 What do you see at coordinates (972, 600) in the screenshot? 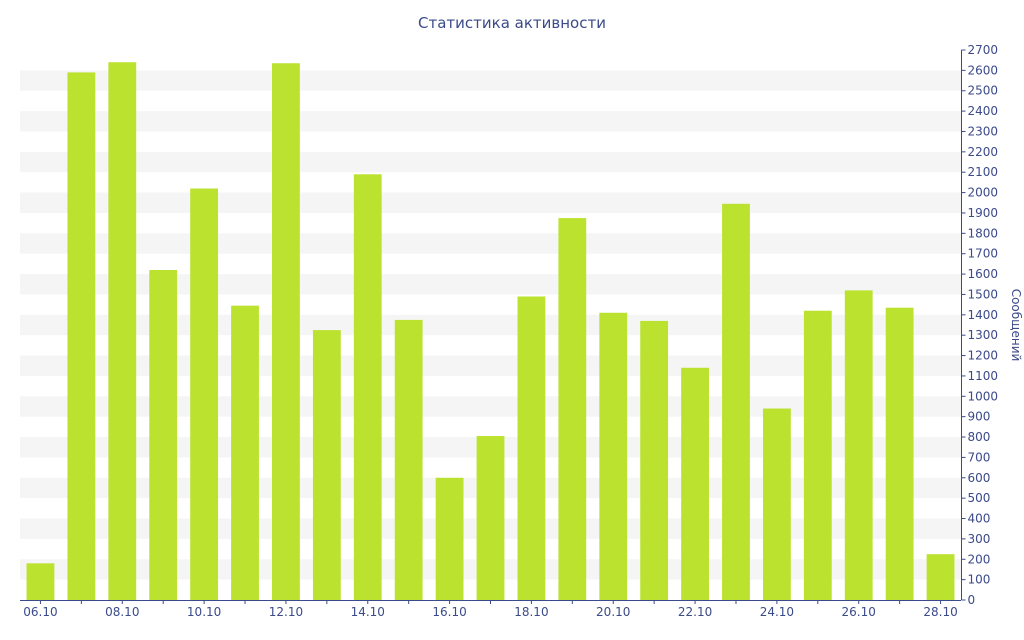
I see `y-tick-label: 0` at bounding box center [972, 600].